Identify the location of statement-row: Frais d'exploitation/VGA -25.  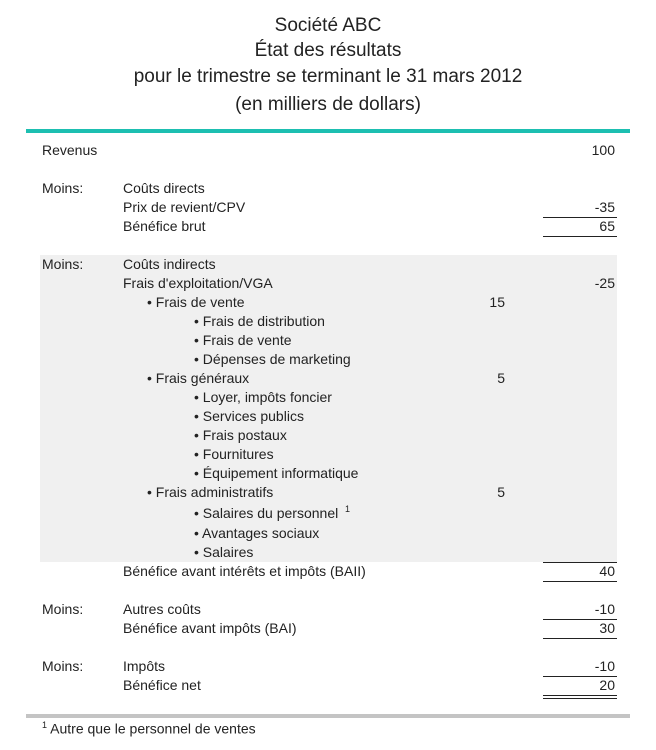
(328, 283).